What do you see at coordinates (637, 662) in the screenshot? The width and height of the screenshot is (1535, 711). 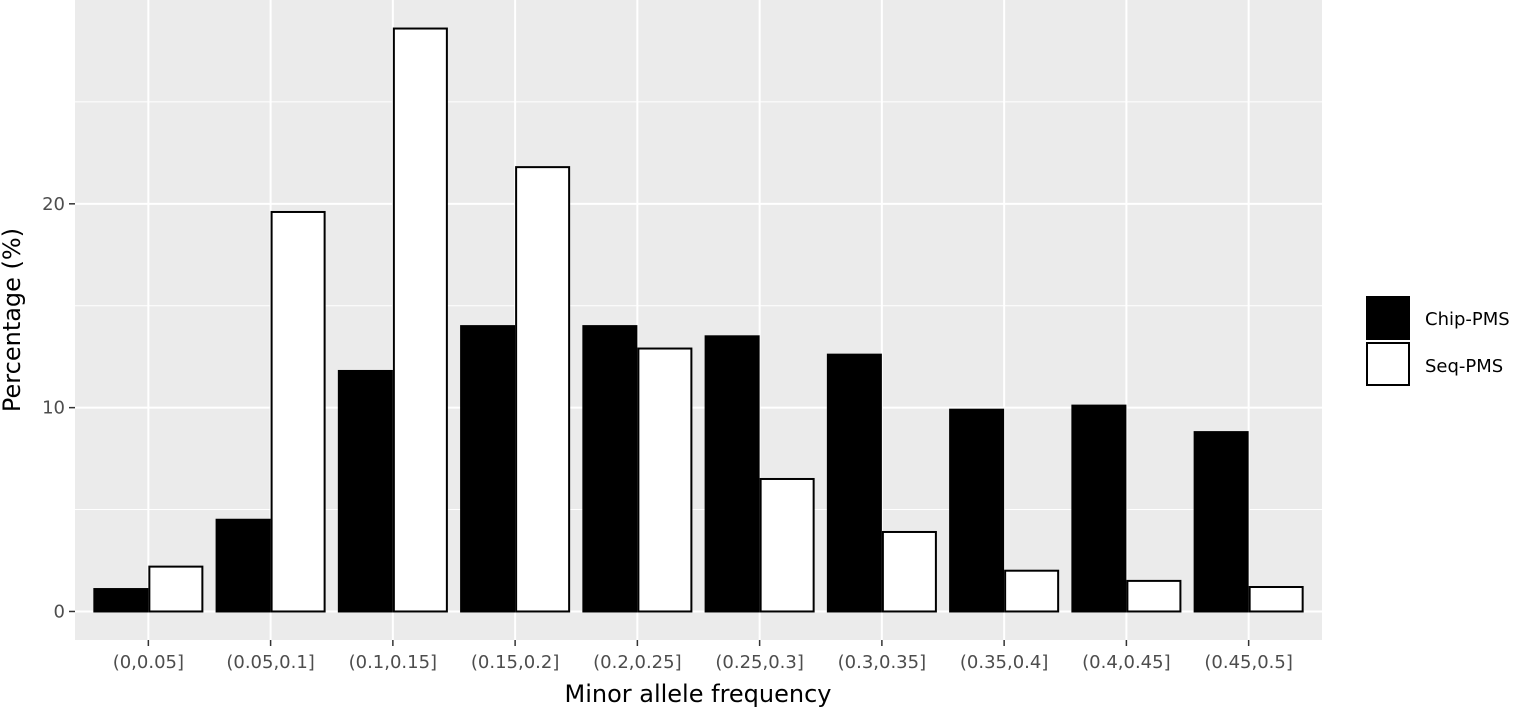 I see `x-tick-label: (0.2,0.25]` at bounding box center [637, 662].